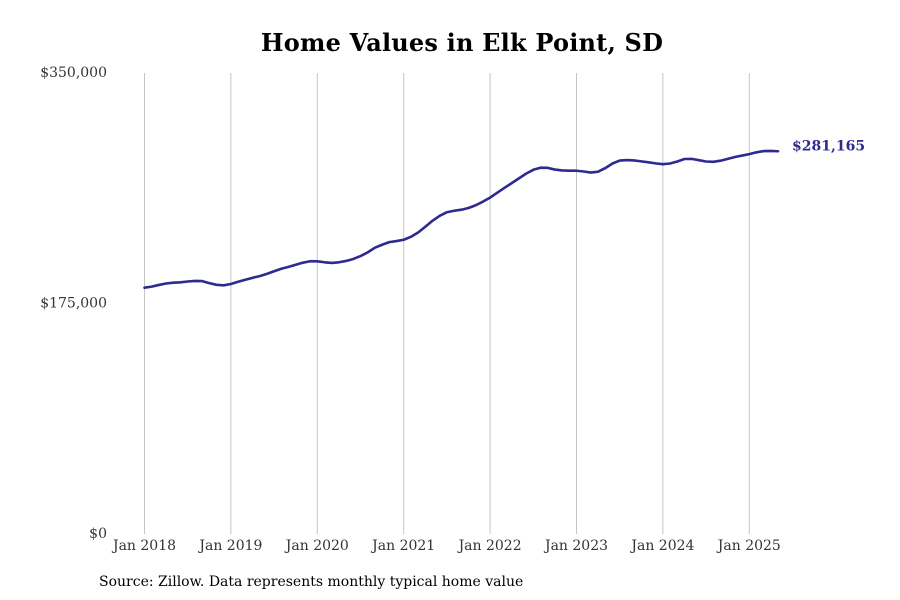  Describe the element at coordinates (462, 42) in the screenshot. I see `chart-title: Home Values in Elk Point, SD` at that location.